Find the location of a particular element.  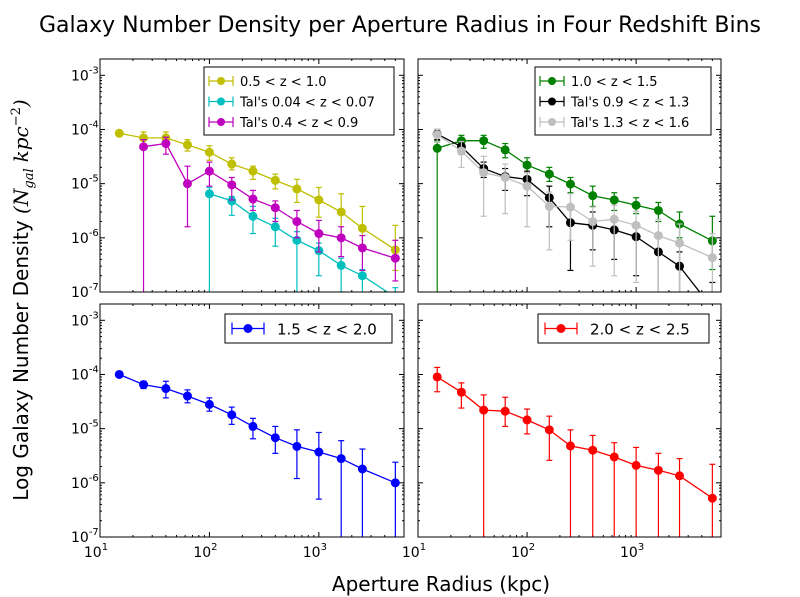

y-axis-label-kpc: kpc is located at coordinates (21, 144).